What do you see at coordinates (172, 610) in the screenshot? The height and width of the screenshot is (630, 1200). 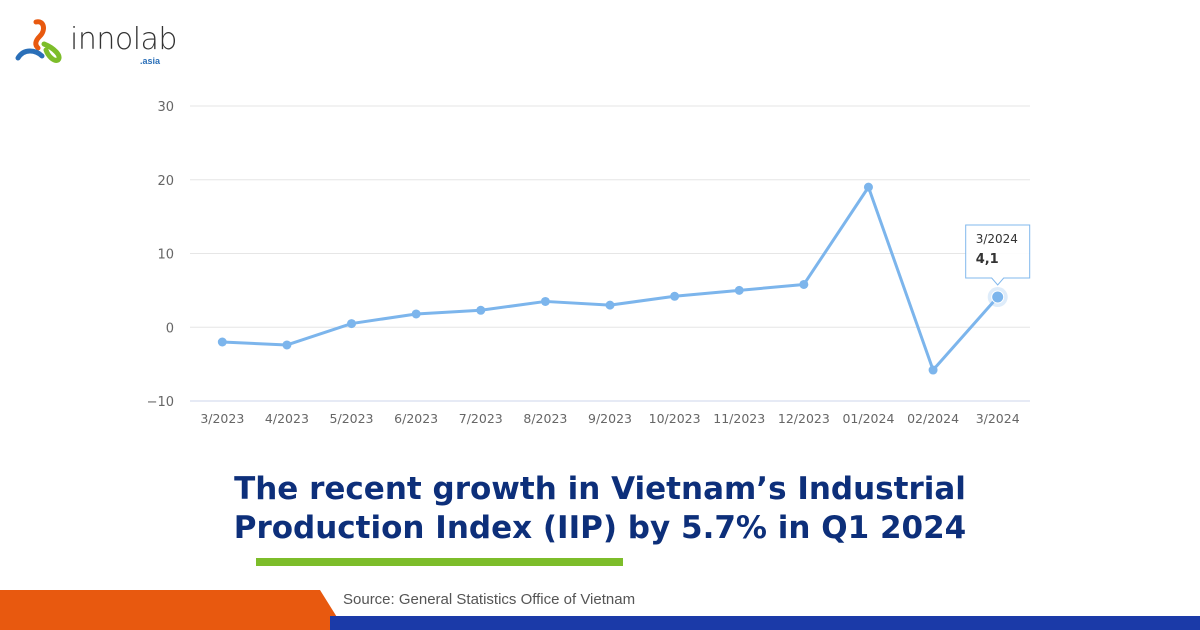 I see `orange-footer-band` at bounding box center [172, 610].